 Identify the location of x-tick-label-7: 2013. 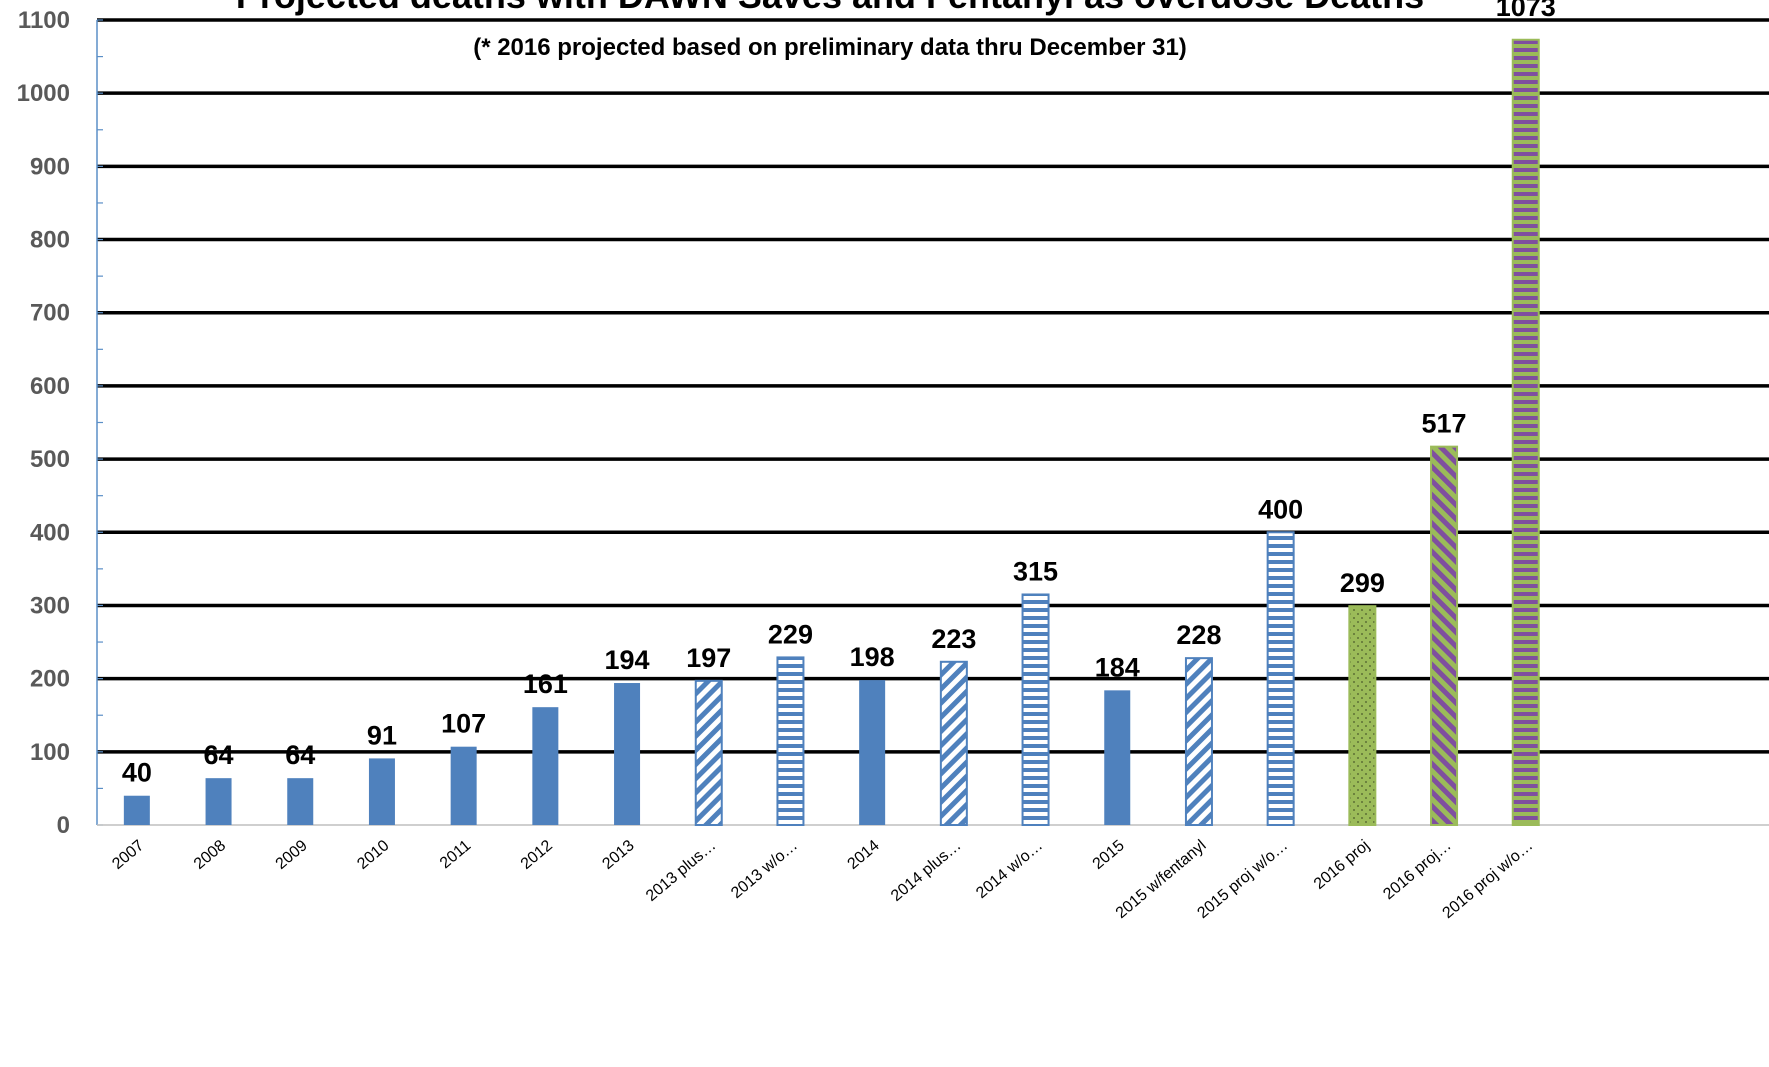
(618, 855).